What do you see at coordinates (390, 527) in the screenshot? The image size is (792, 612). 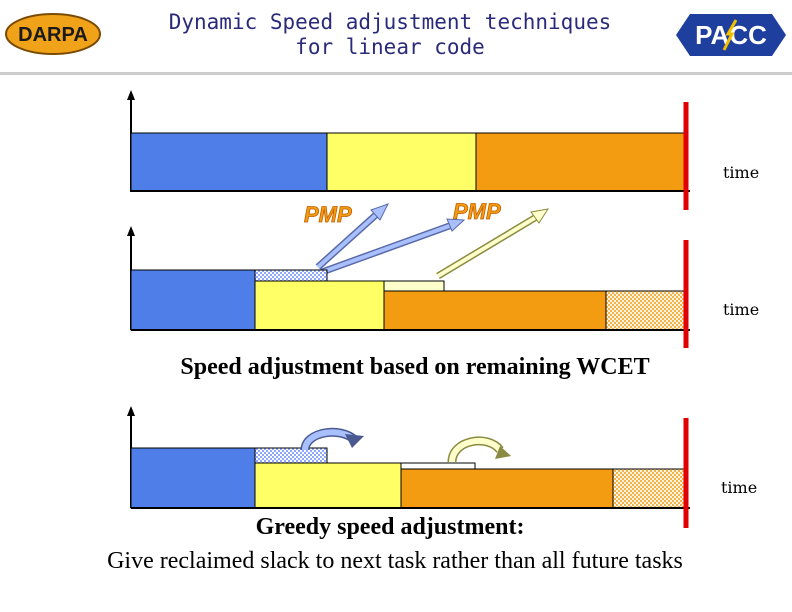 I see `caption-greedy-title: Greedy speed adjustment:` at bounding box center [390, 527].